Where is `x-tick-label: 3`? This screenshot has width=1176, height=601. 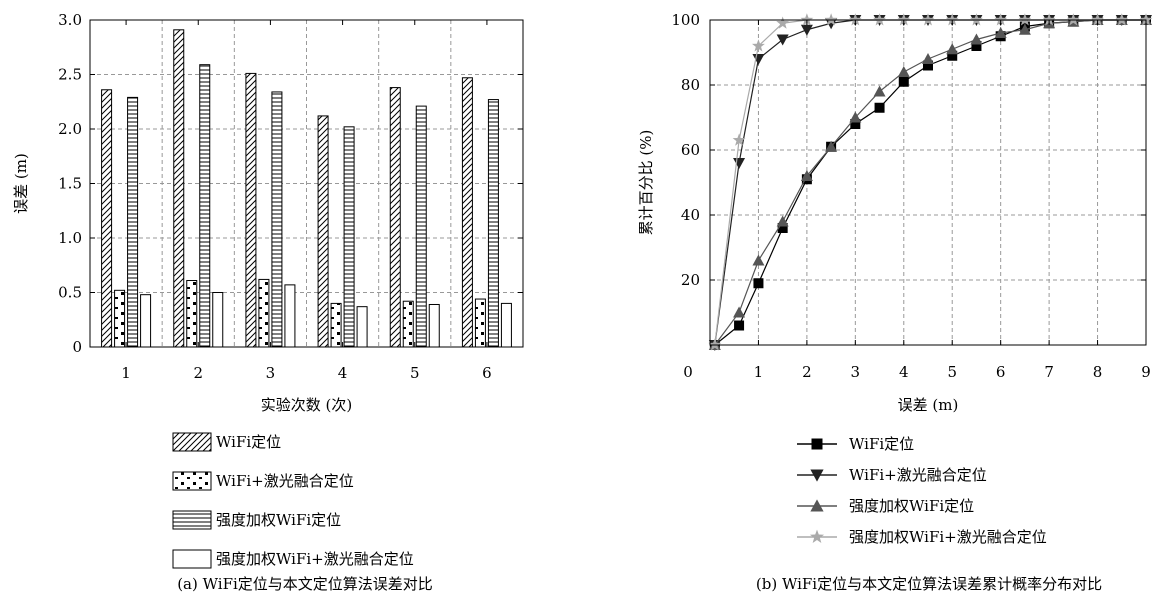 x-tick-label: 3 is located at coordinates (856, 372).